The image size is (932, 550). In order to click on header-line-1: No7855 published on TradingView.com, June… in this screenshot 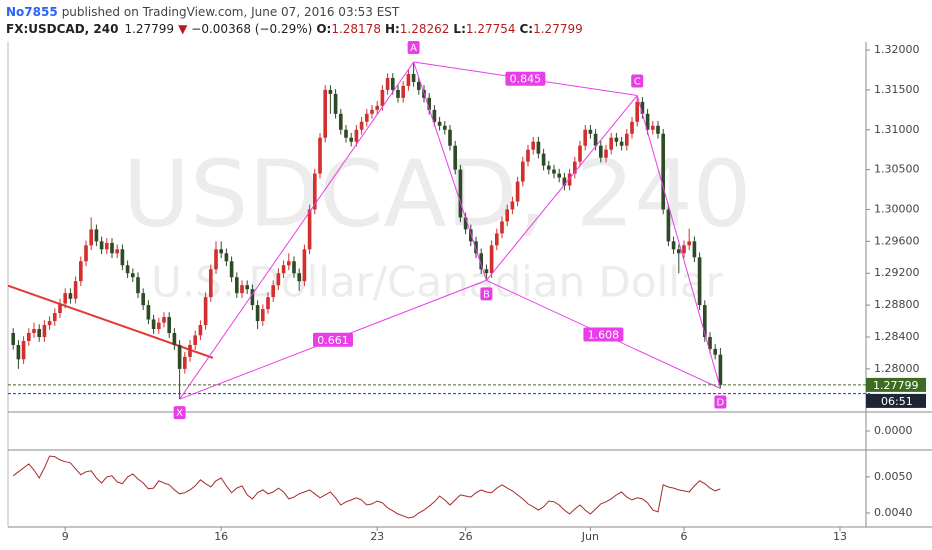, I will do `click(203, 12)`.